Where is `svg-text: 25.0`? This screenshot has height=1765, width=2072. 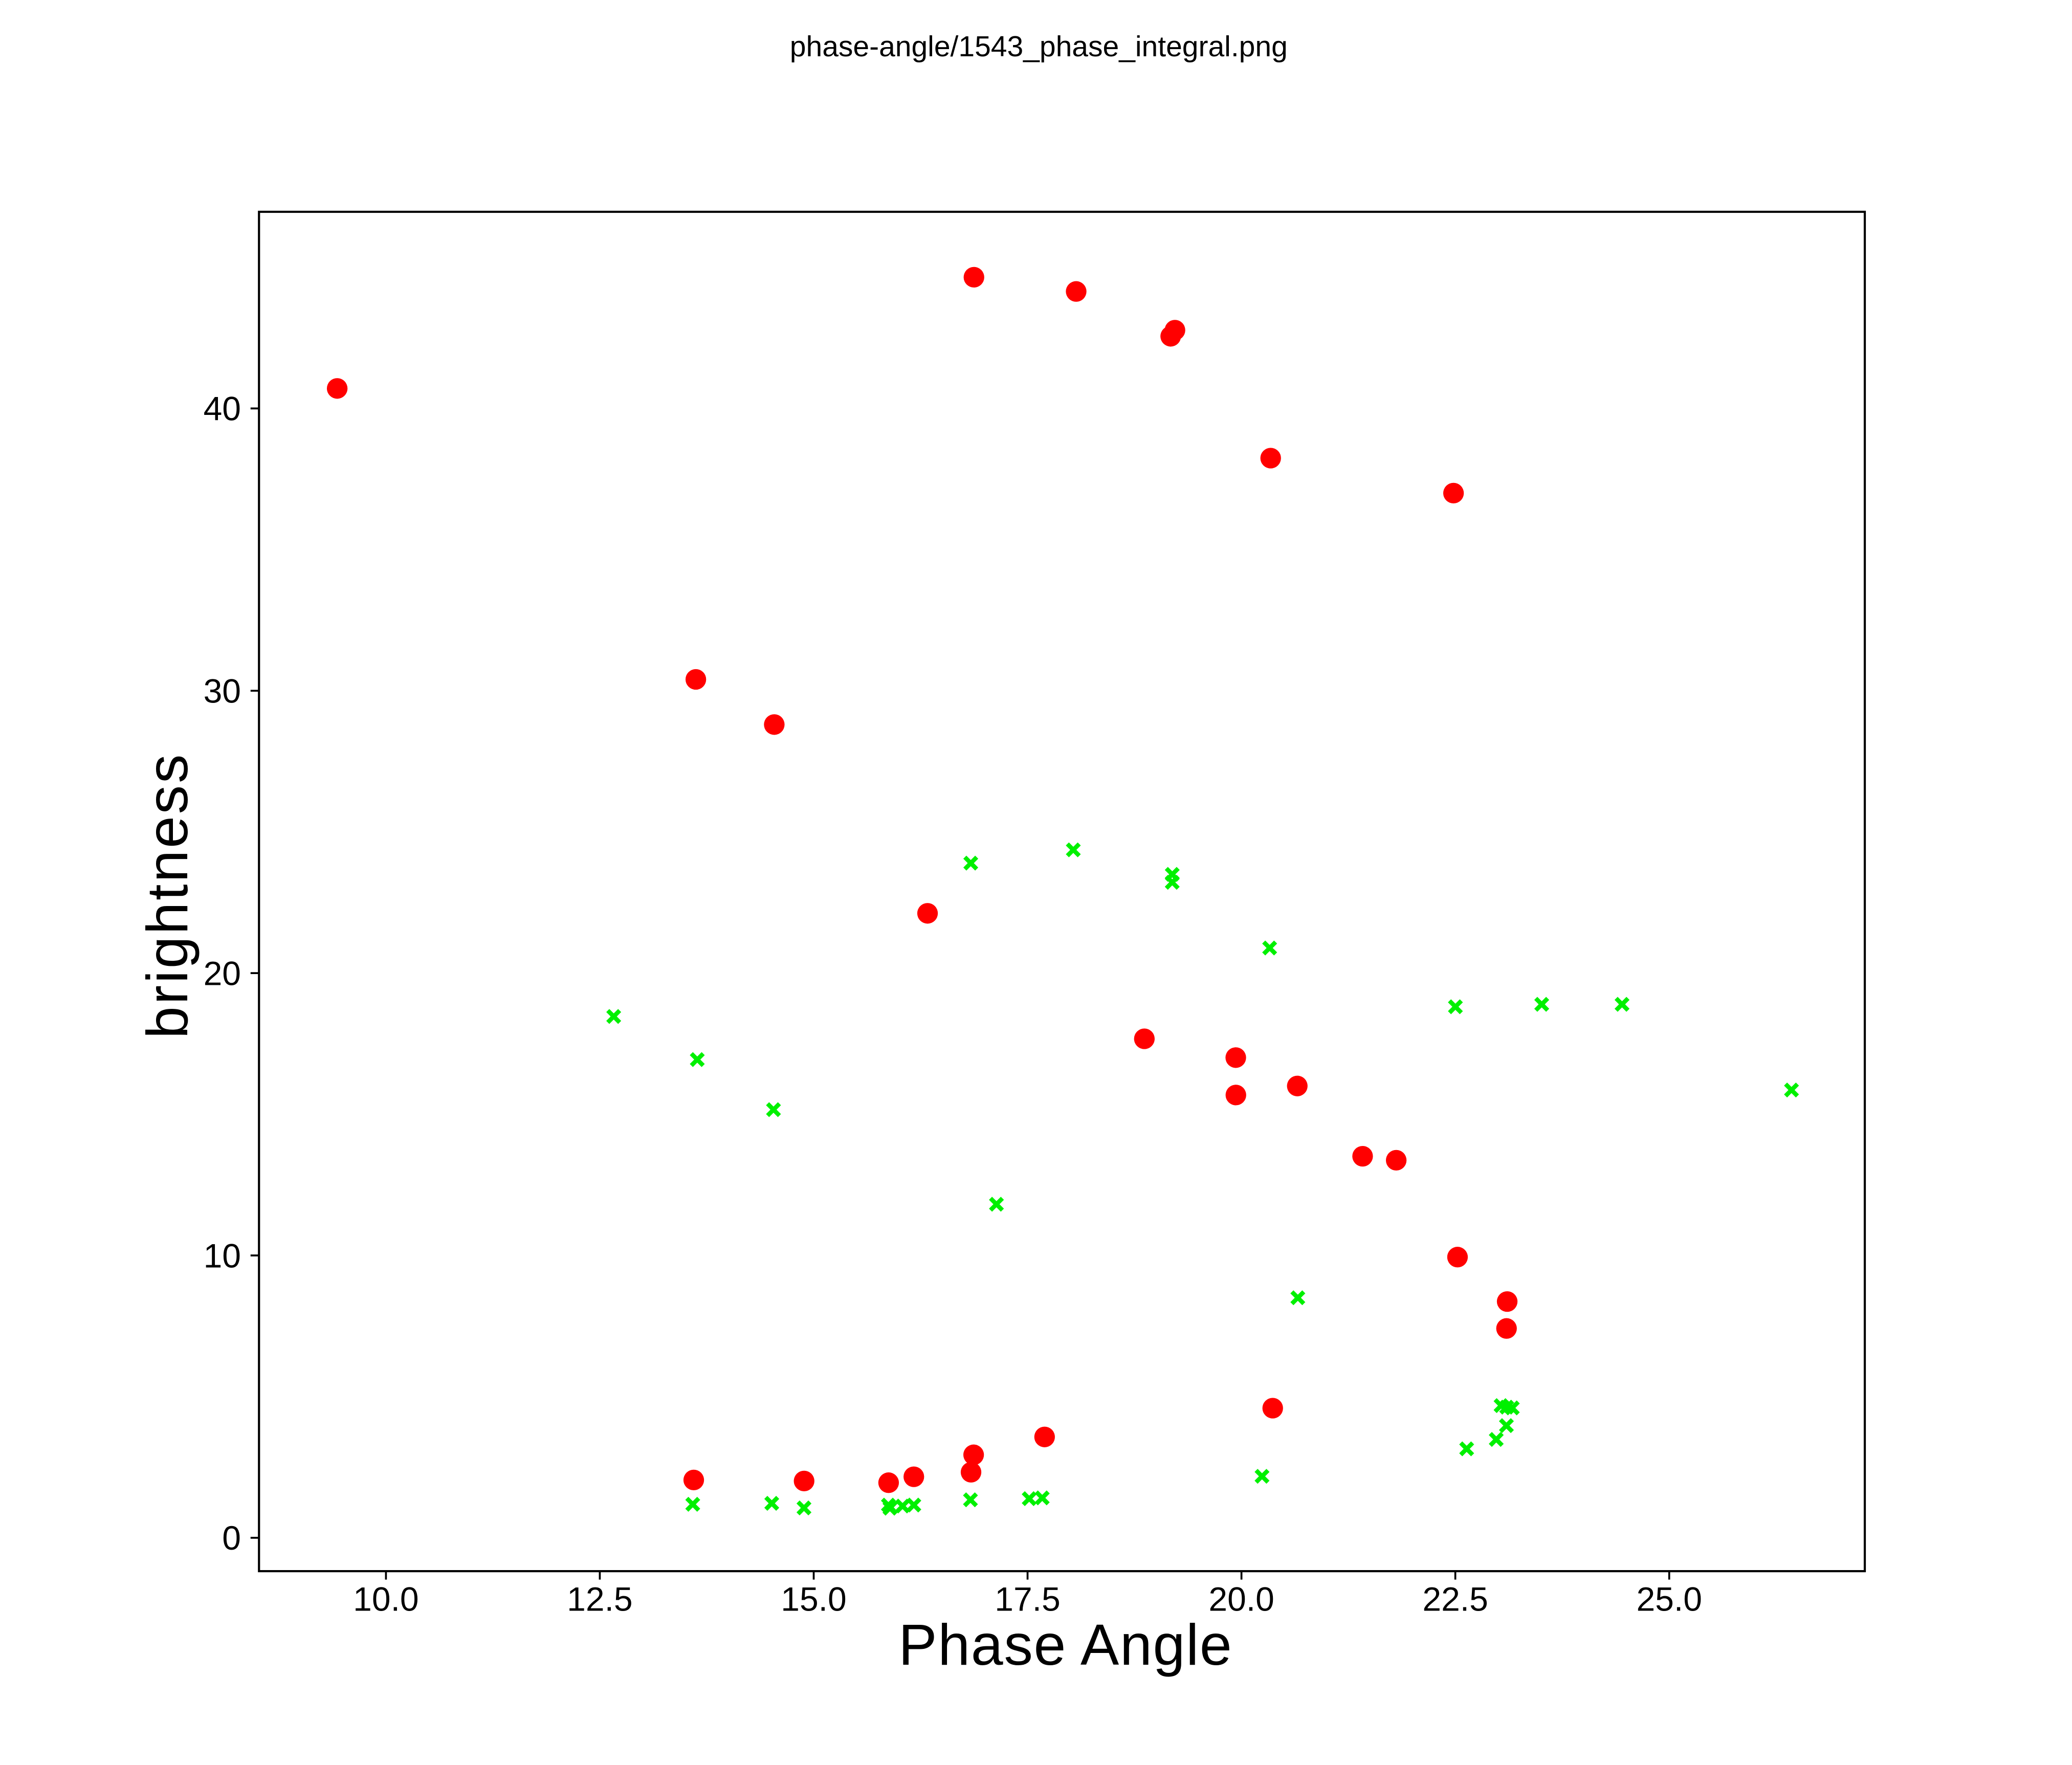
svg-text: 25.0 is located at coordinates (1669, 1599).